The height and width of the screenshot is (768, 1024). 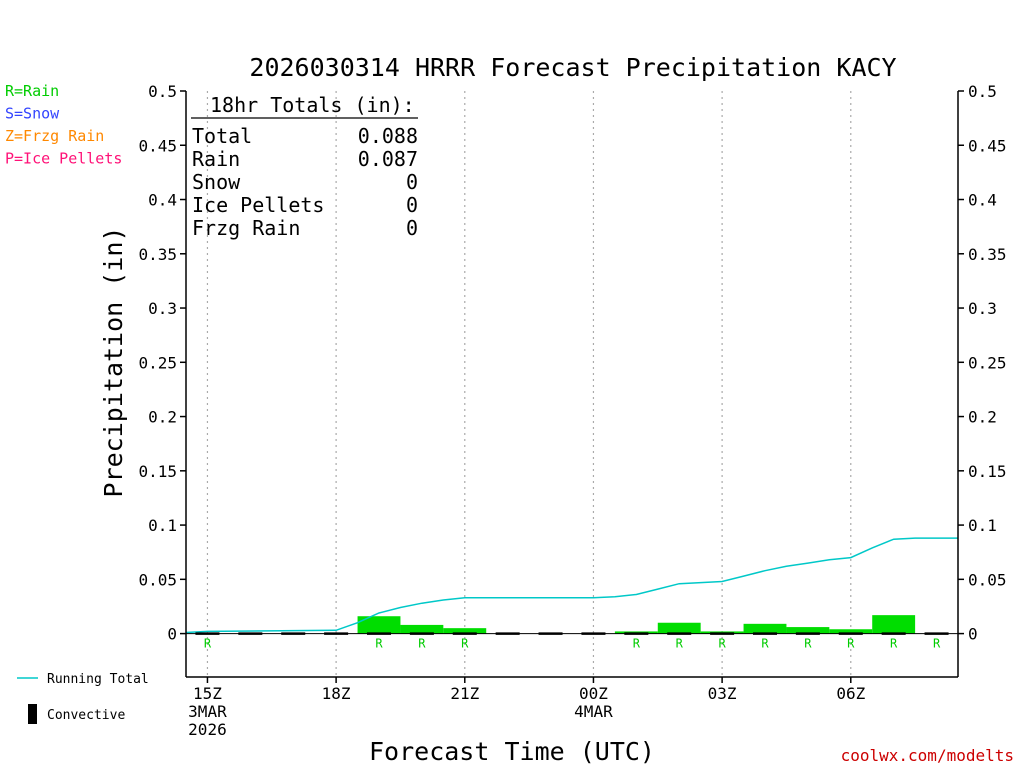 What do you see at coordinates (216, 159) in the screenshot?
I see `totals-row-label: Rain` at bounding box center [216, 159].